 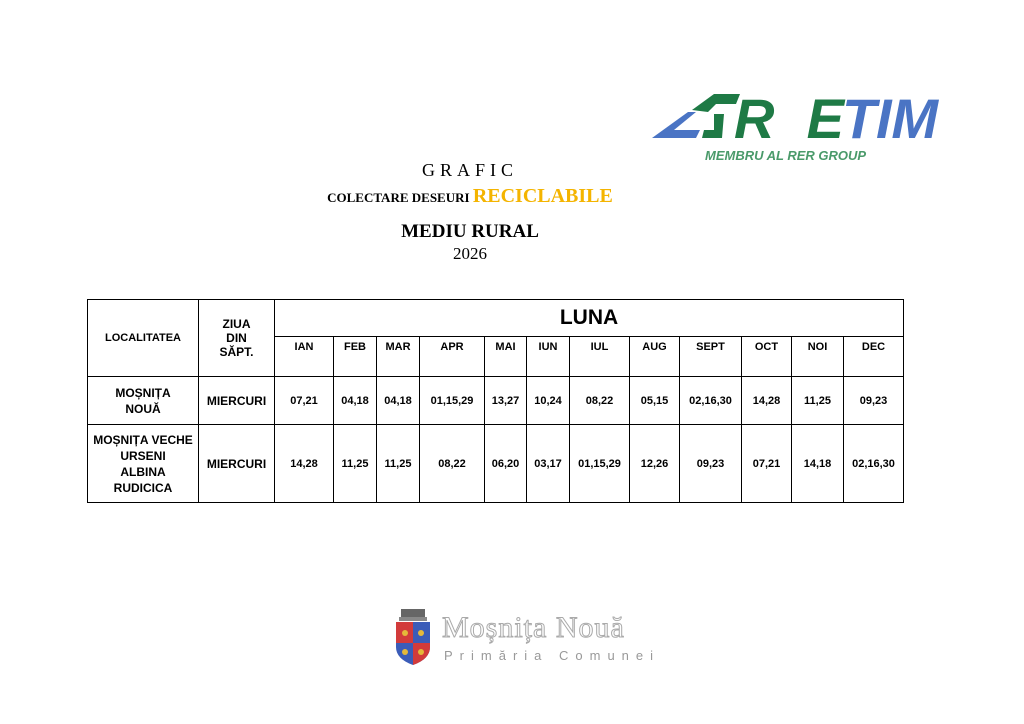 What do you see at coordinates (542, 196) in the screenshot?
I see `subtitle-highlight: RECICLABILE` at bounding box center [542, 196].